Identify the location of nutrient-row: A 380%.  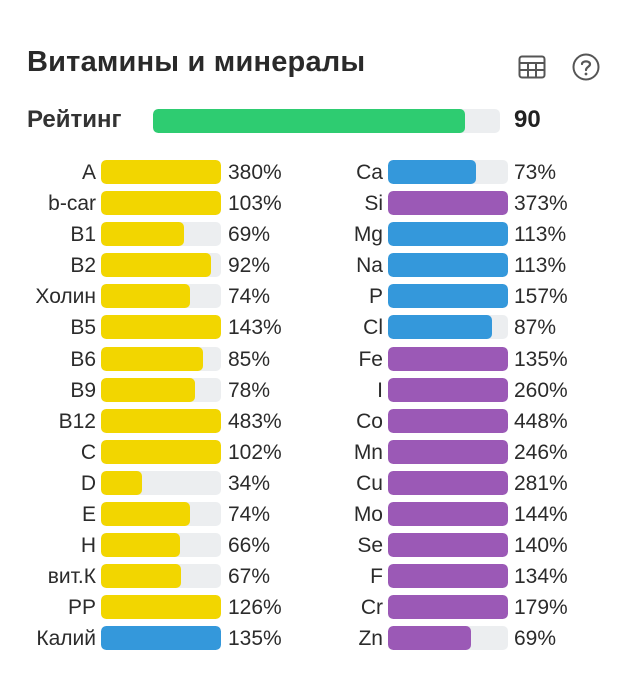
(150, 173).